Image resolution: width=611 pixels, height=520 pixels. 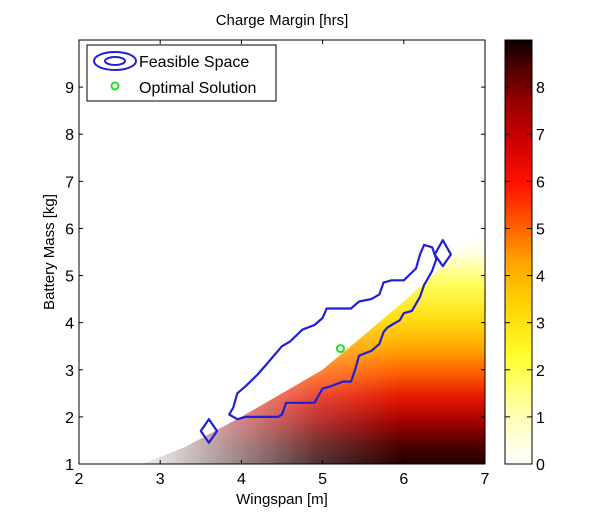 What do you see at coordinates (160, 479) in the screenshot?
I see `x-tick-label: 3` at bounding box center [160, 479].